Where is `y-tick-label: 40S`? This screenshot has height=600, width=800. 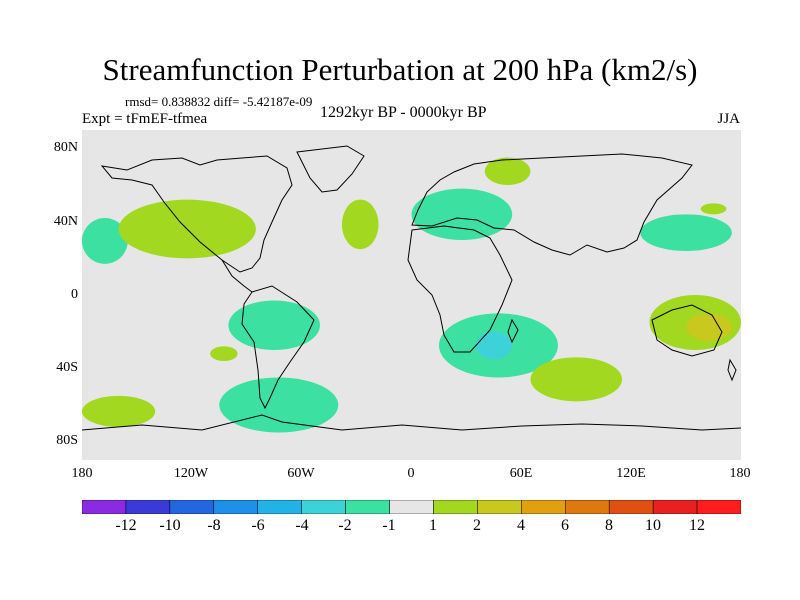 y-tick-label: 40S is located at coordinates (67, 367).